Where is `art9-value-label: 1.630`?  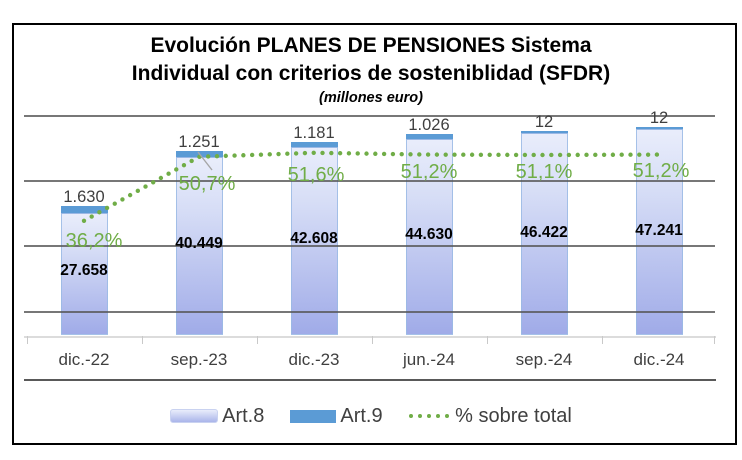 art9-value-label: 1.630 is located at coordinates (84, 197).